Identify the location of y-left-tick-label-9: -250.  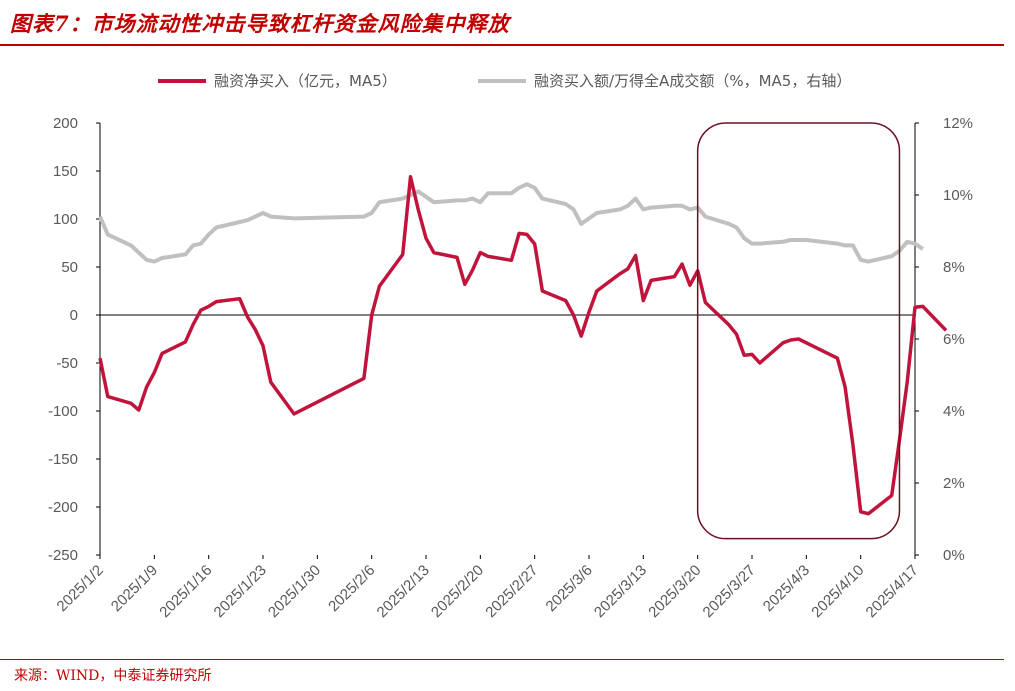
(63, 555).